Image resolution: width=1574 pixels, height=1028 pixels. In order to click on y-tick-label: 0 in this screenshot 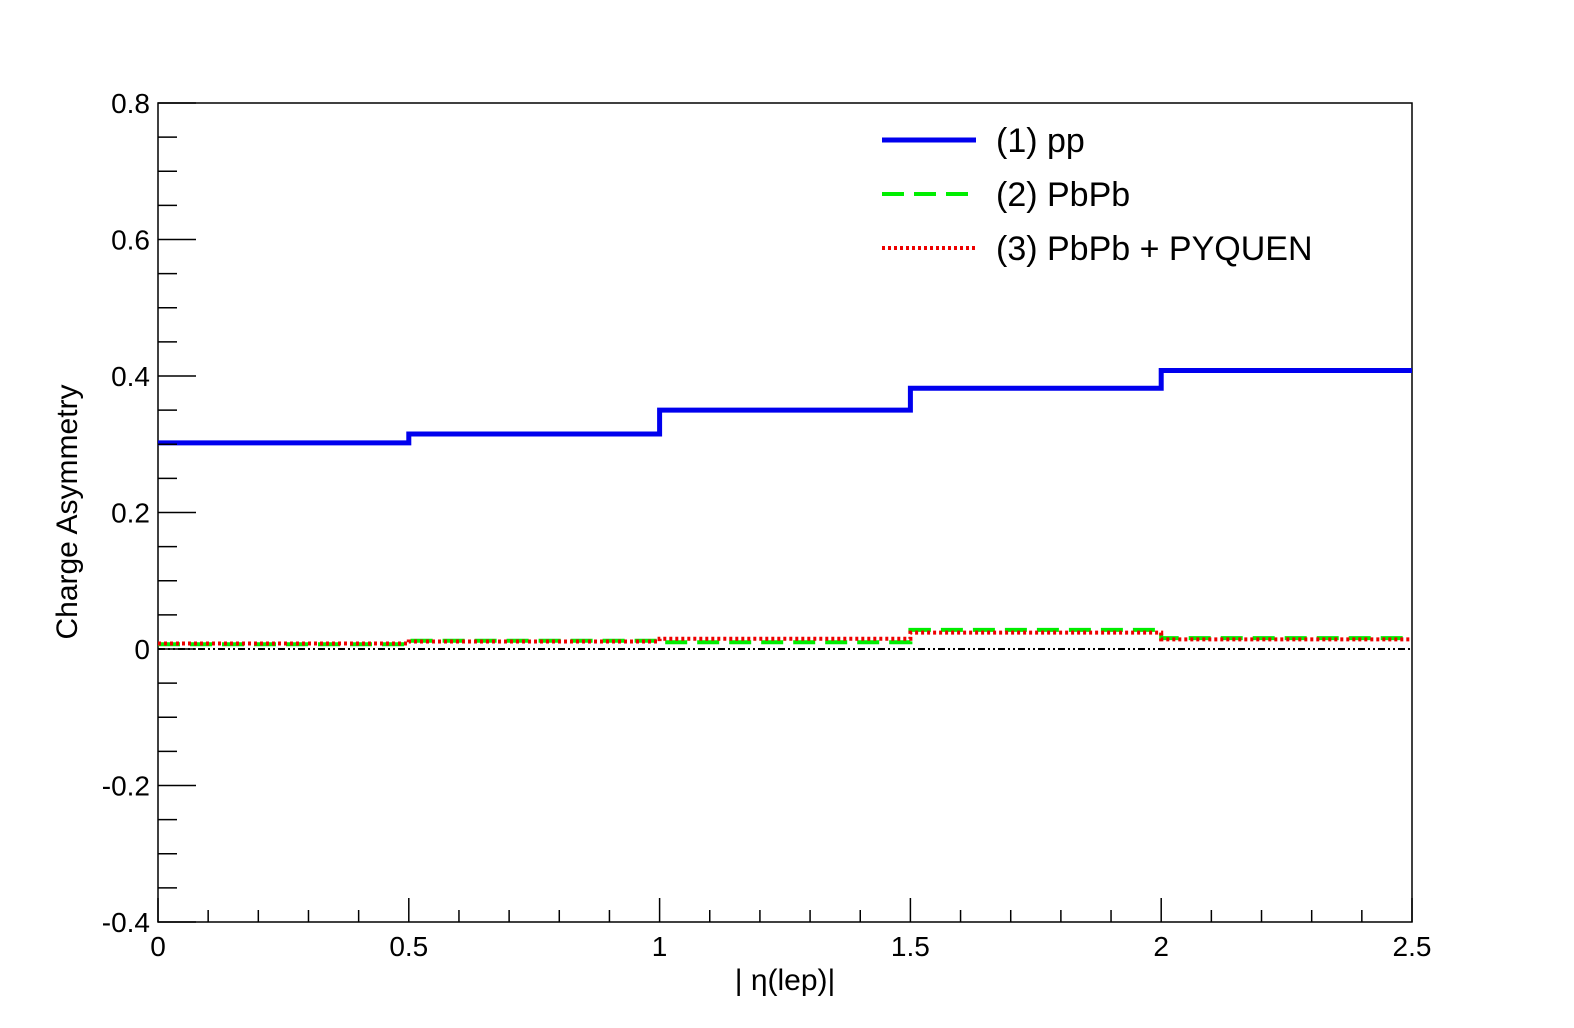, I will do `click(142, 649)`.